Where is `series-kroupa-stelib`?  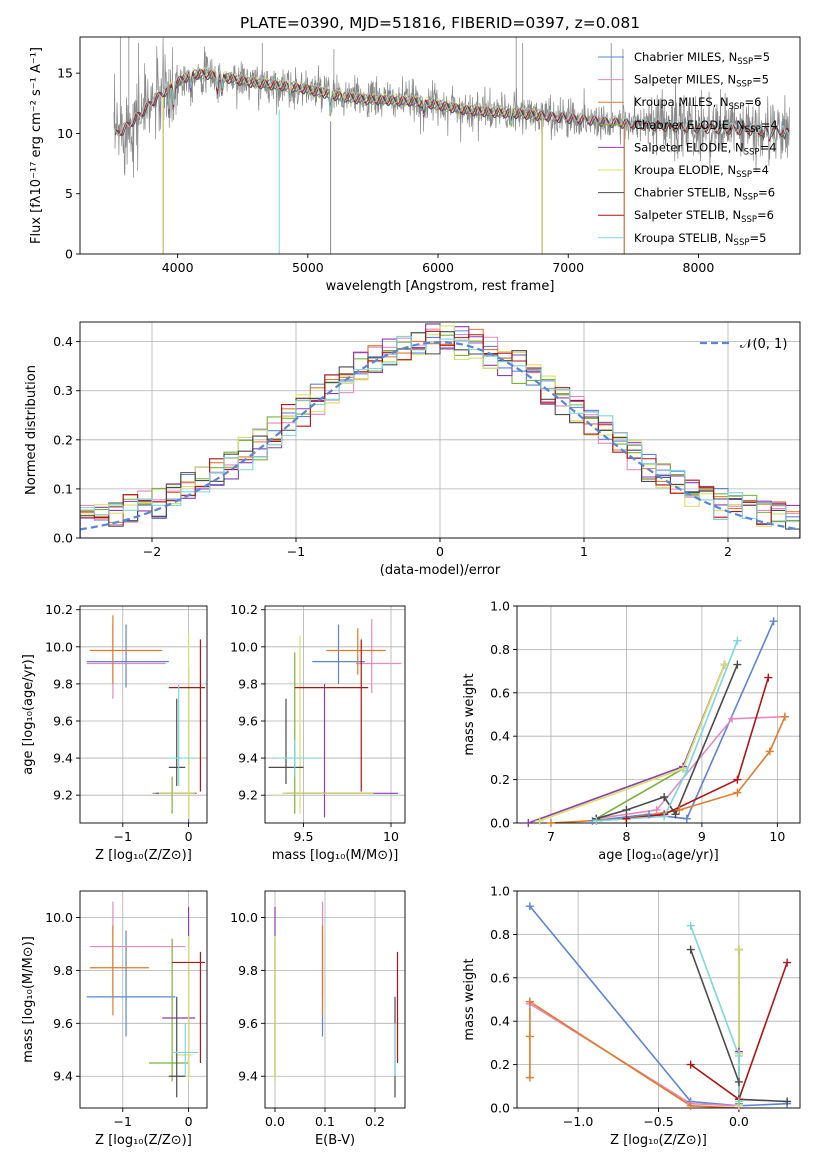 series-kroupa-stelib is located at coordinates (667, 731).